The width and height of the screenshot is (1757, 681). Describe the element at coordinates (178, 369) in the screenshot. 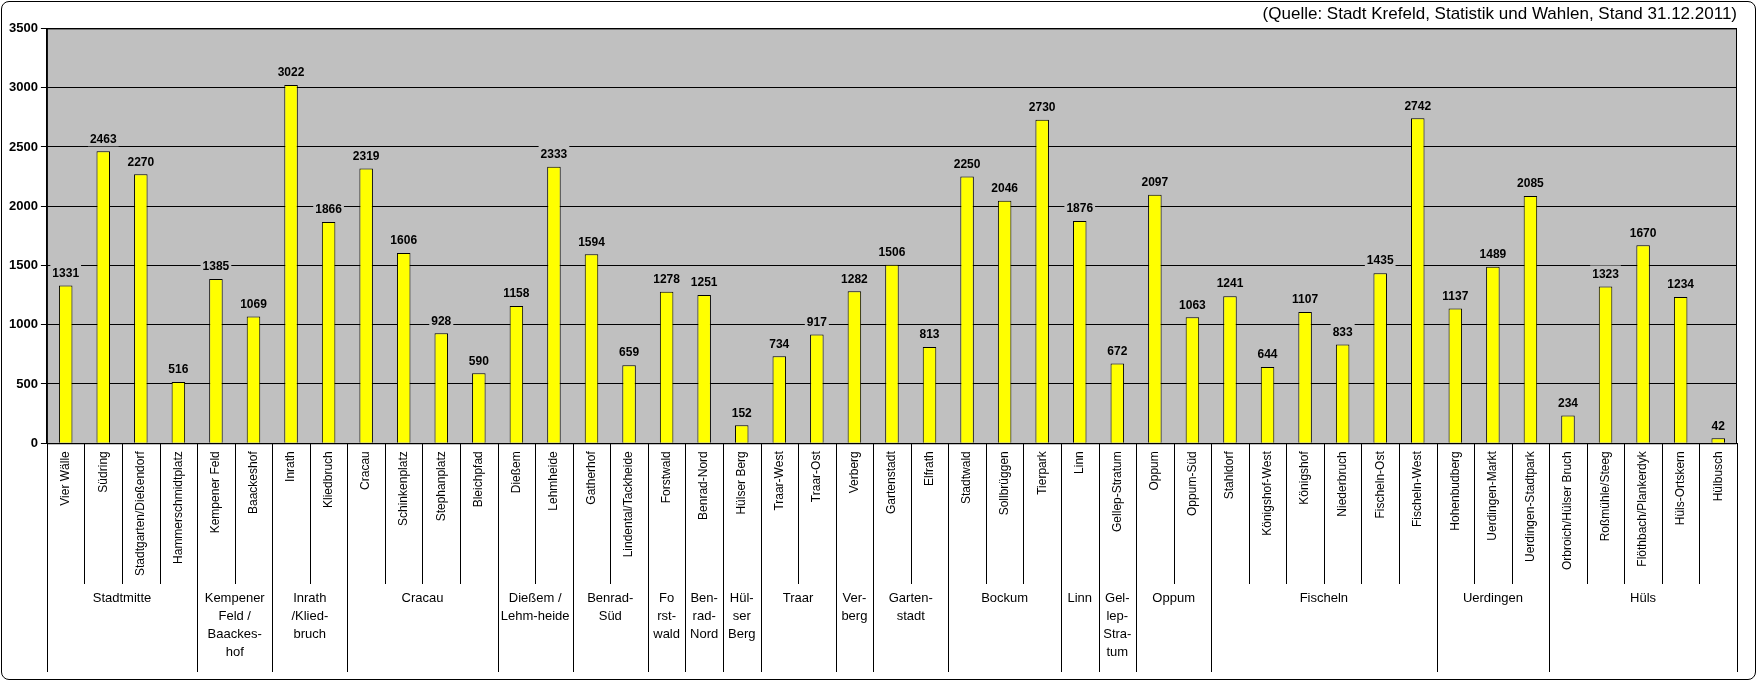

I see `data-label: 516` at that location.